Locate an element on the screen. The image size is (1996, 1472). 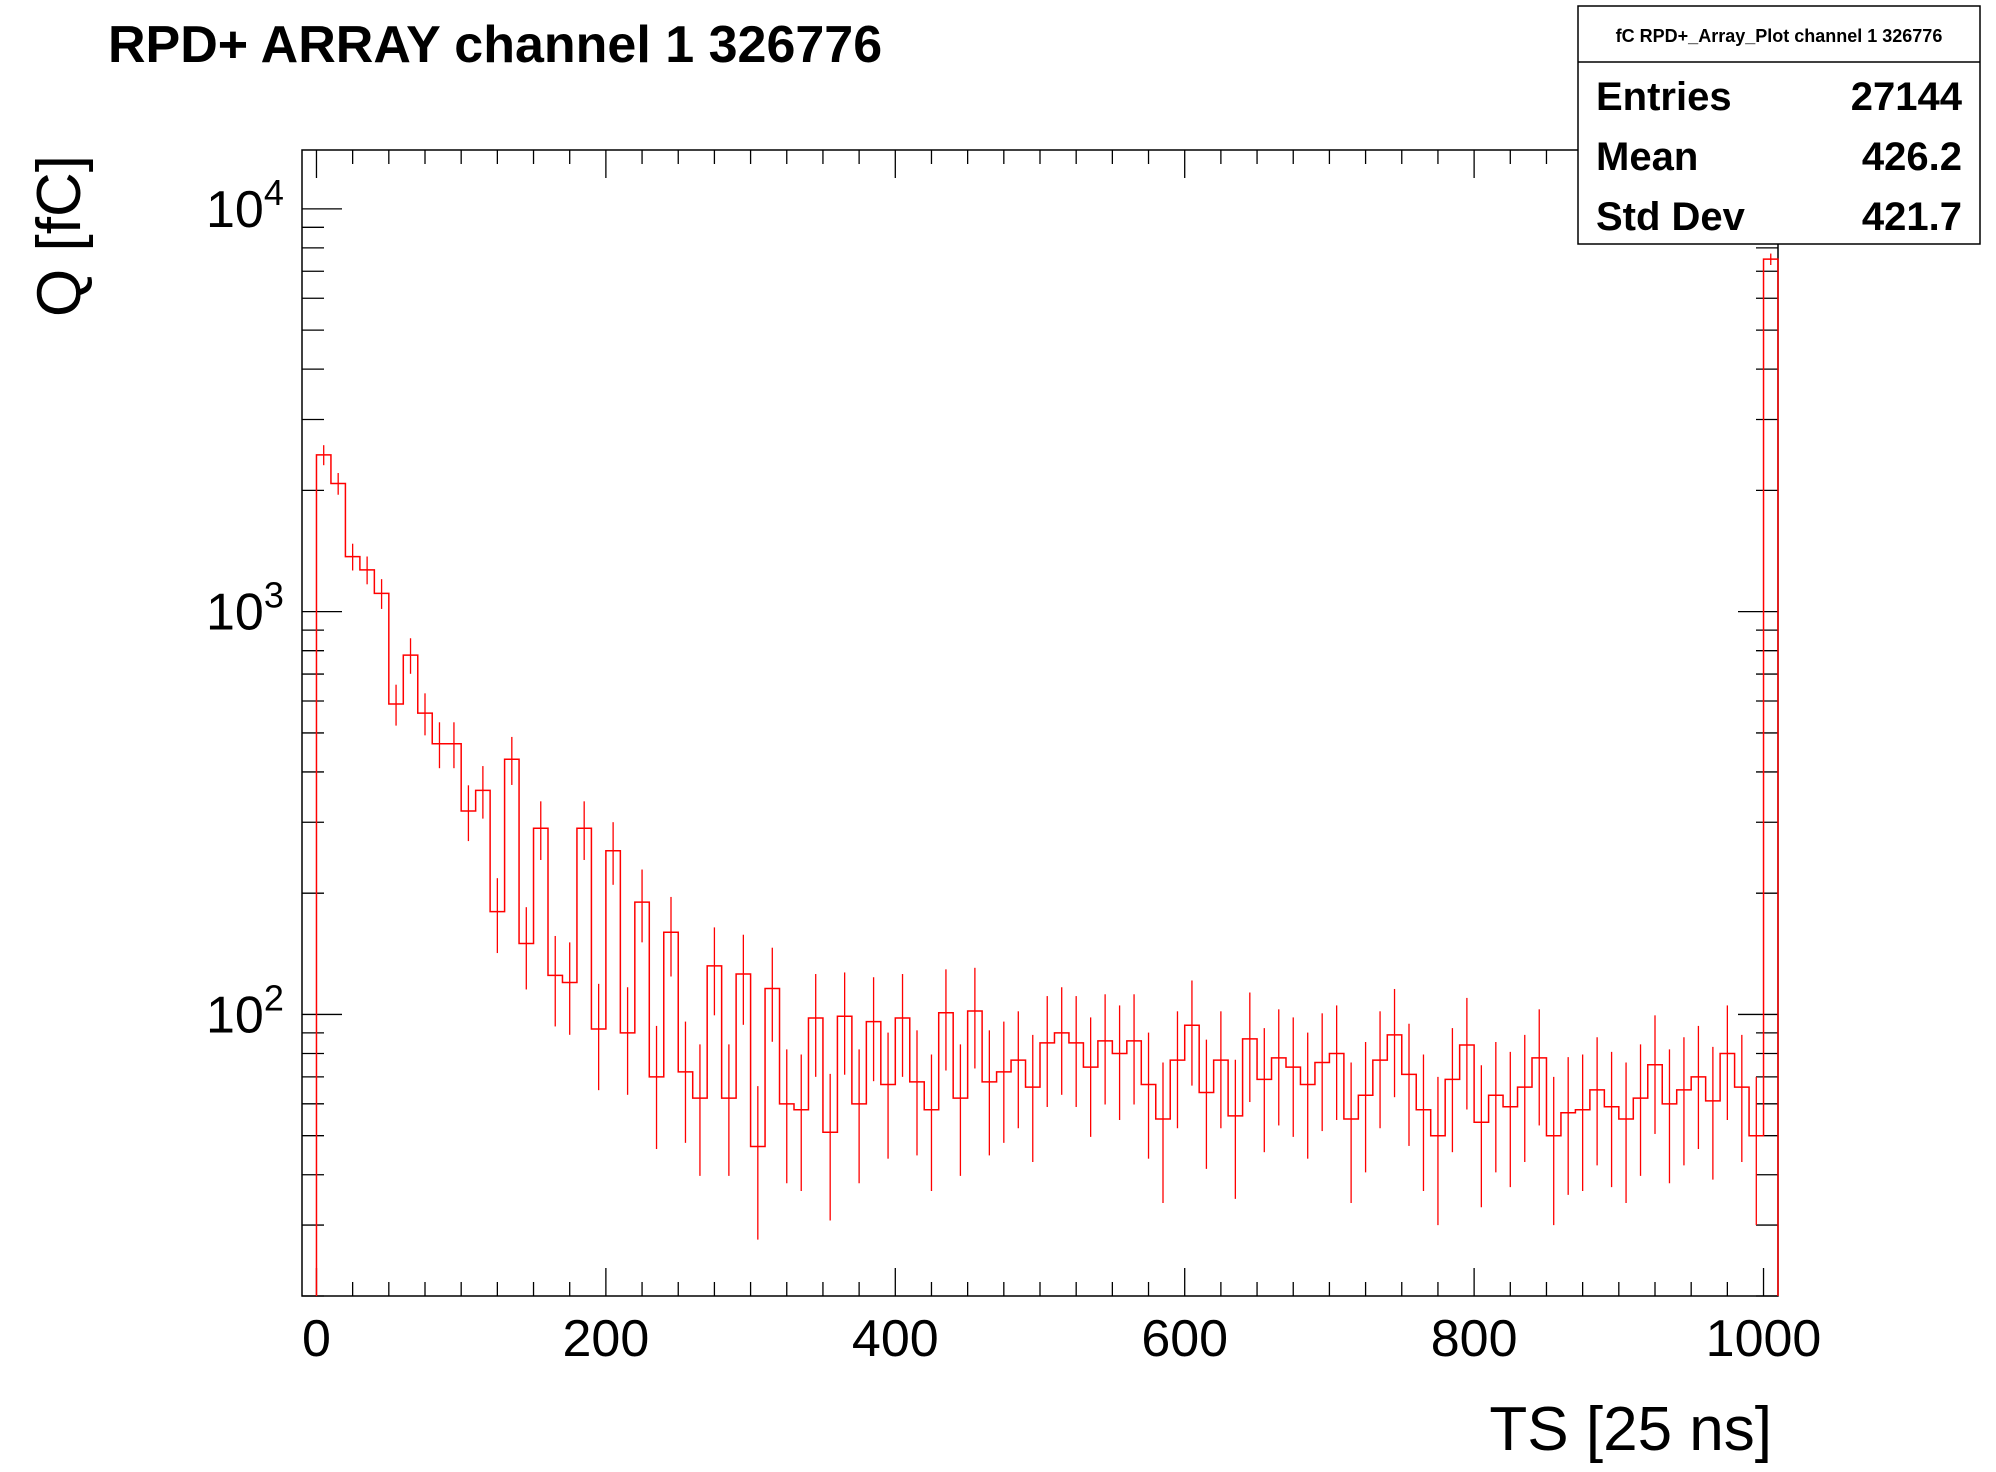
stats-entries-label: Entries is located at coordinates (1664, 97).